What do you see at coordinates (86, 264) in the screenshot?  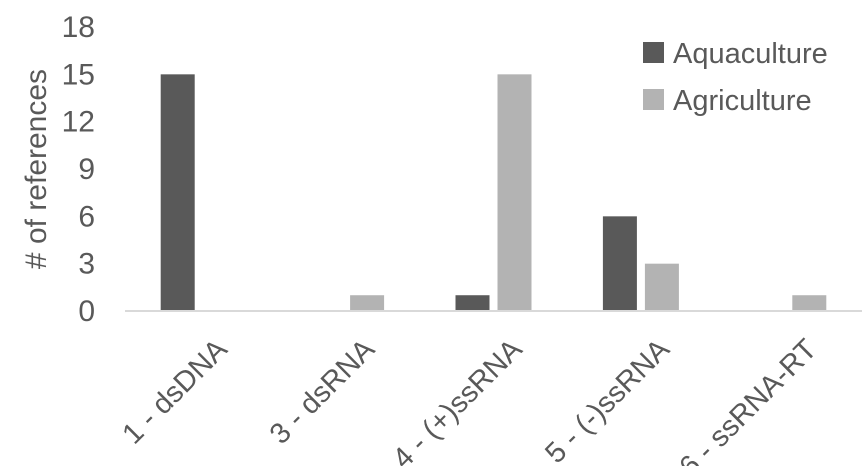 I see `y-tick-label: 3` at bounding box center [86, 264].